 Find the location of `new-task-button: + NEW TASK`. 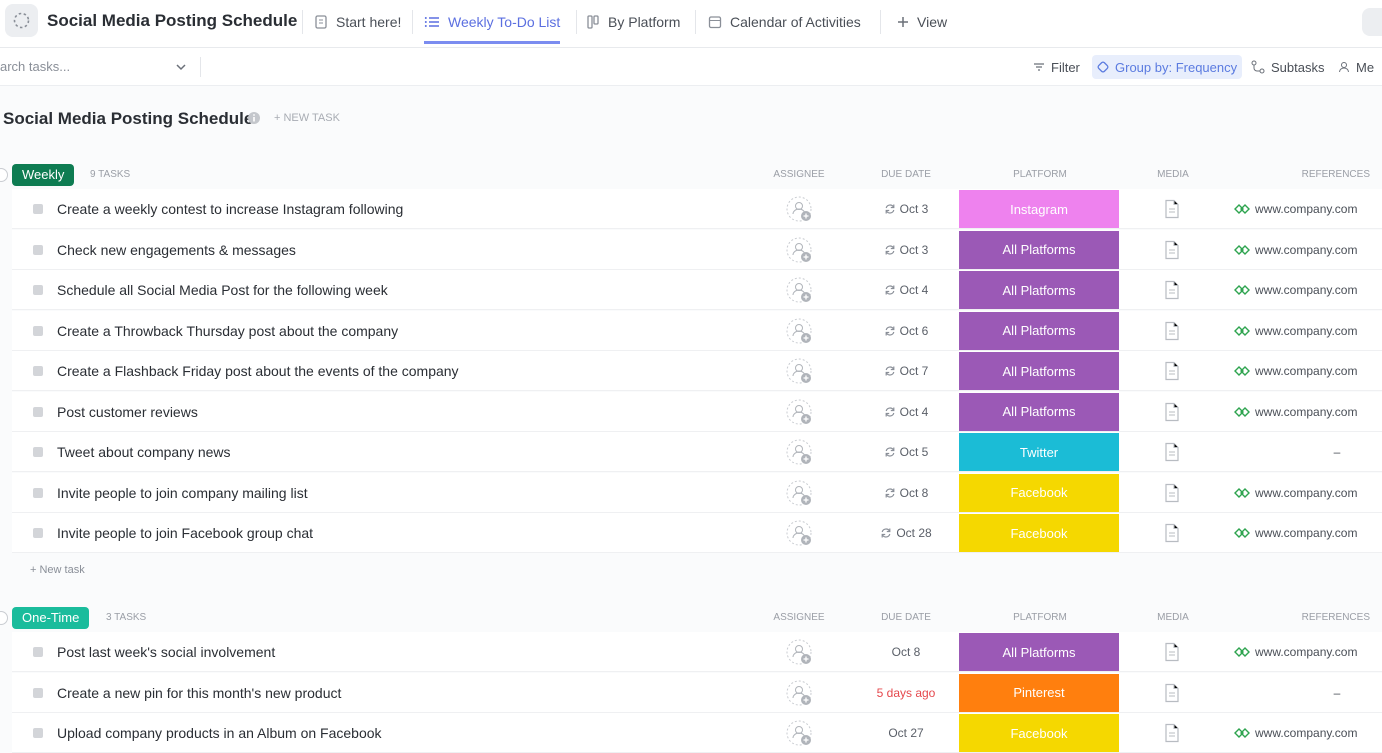

new-task-button: + NEW TASK is located at coordinates (307, 118).